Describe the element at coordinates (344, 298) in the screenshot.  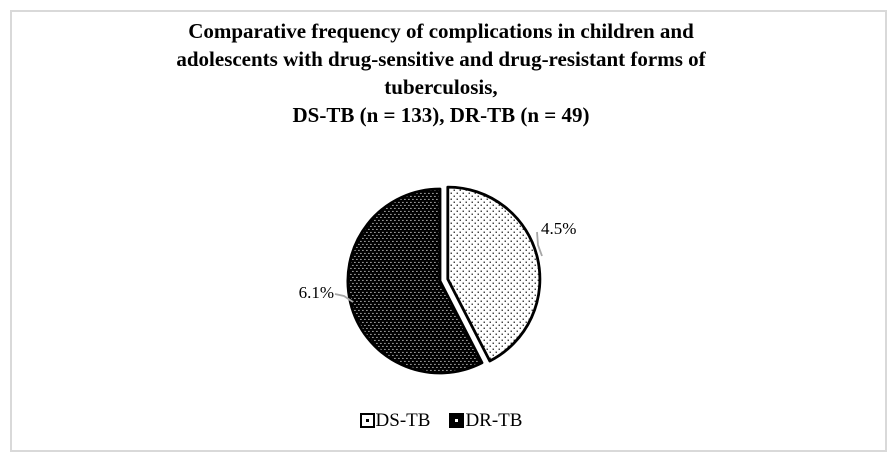
I see `leader-line-dr-tb` at that location.